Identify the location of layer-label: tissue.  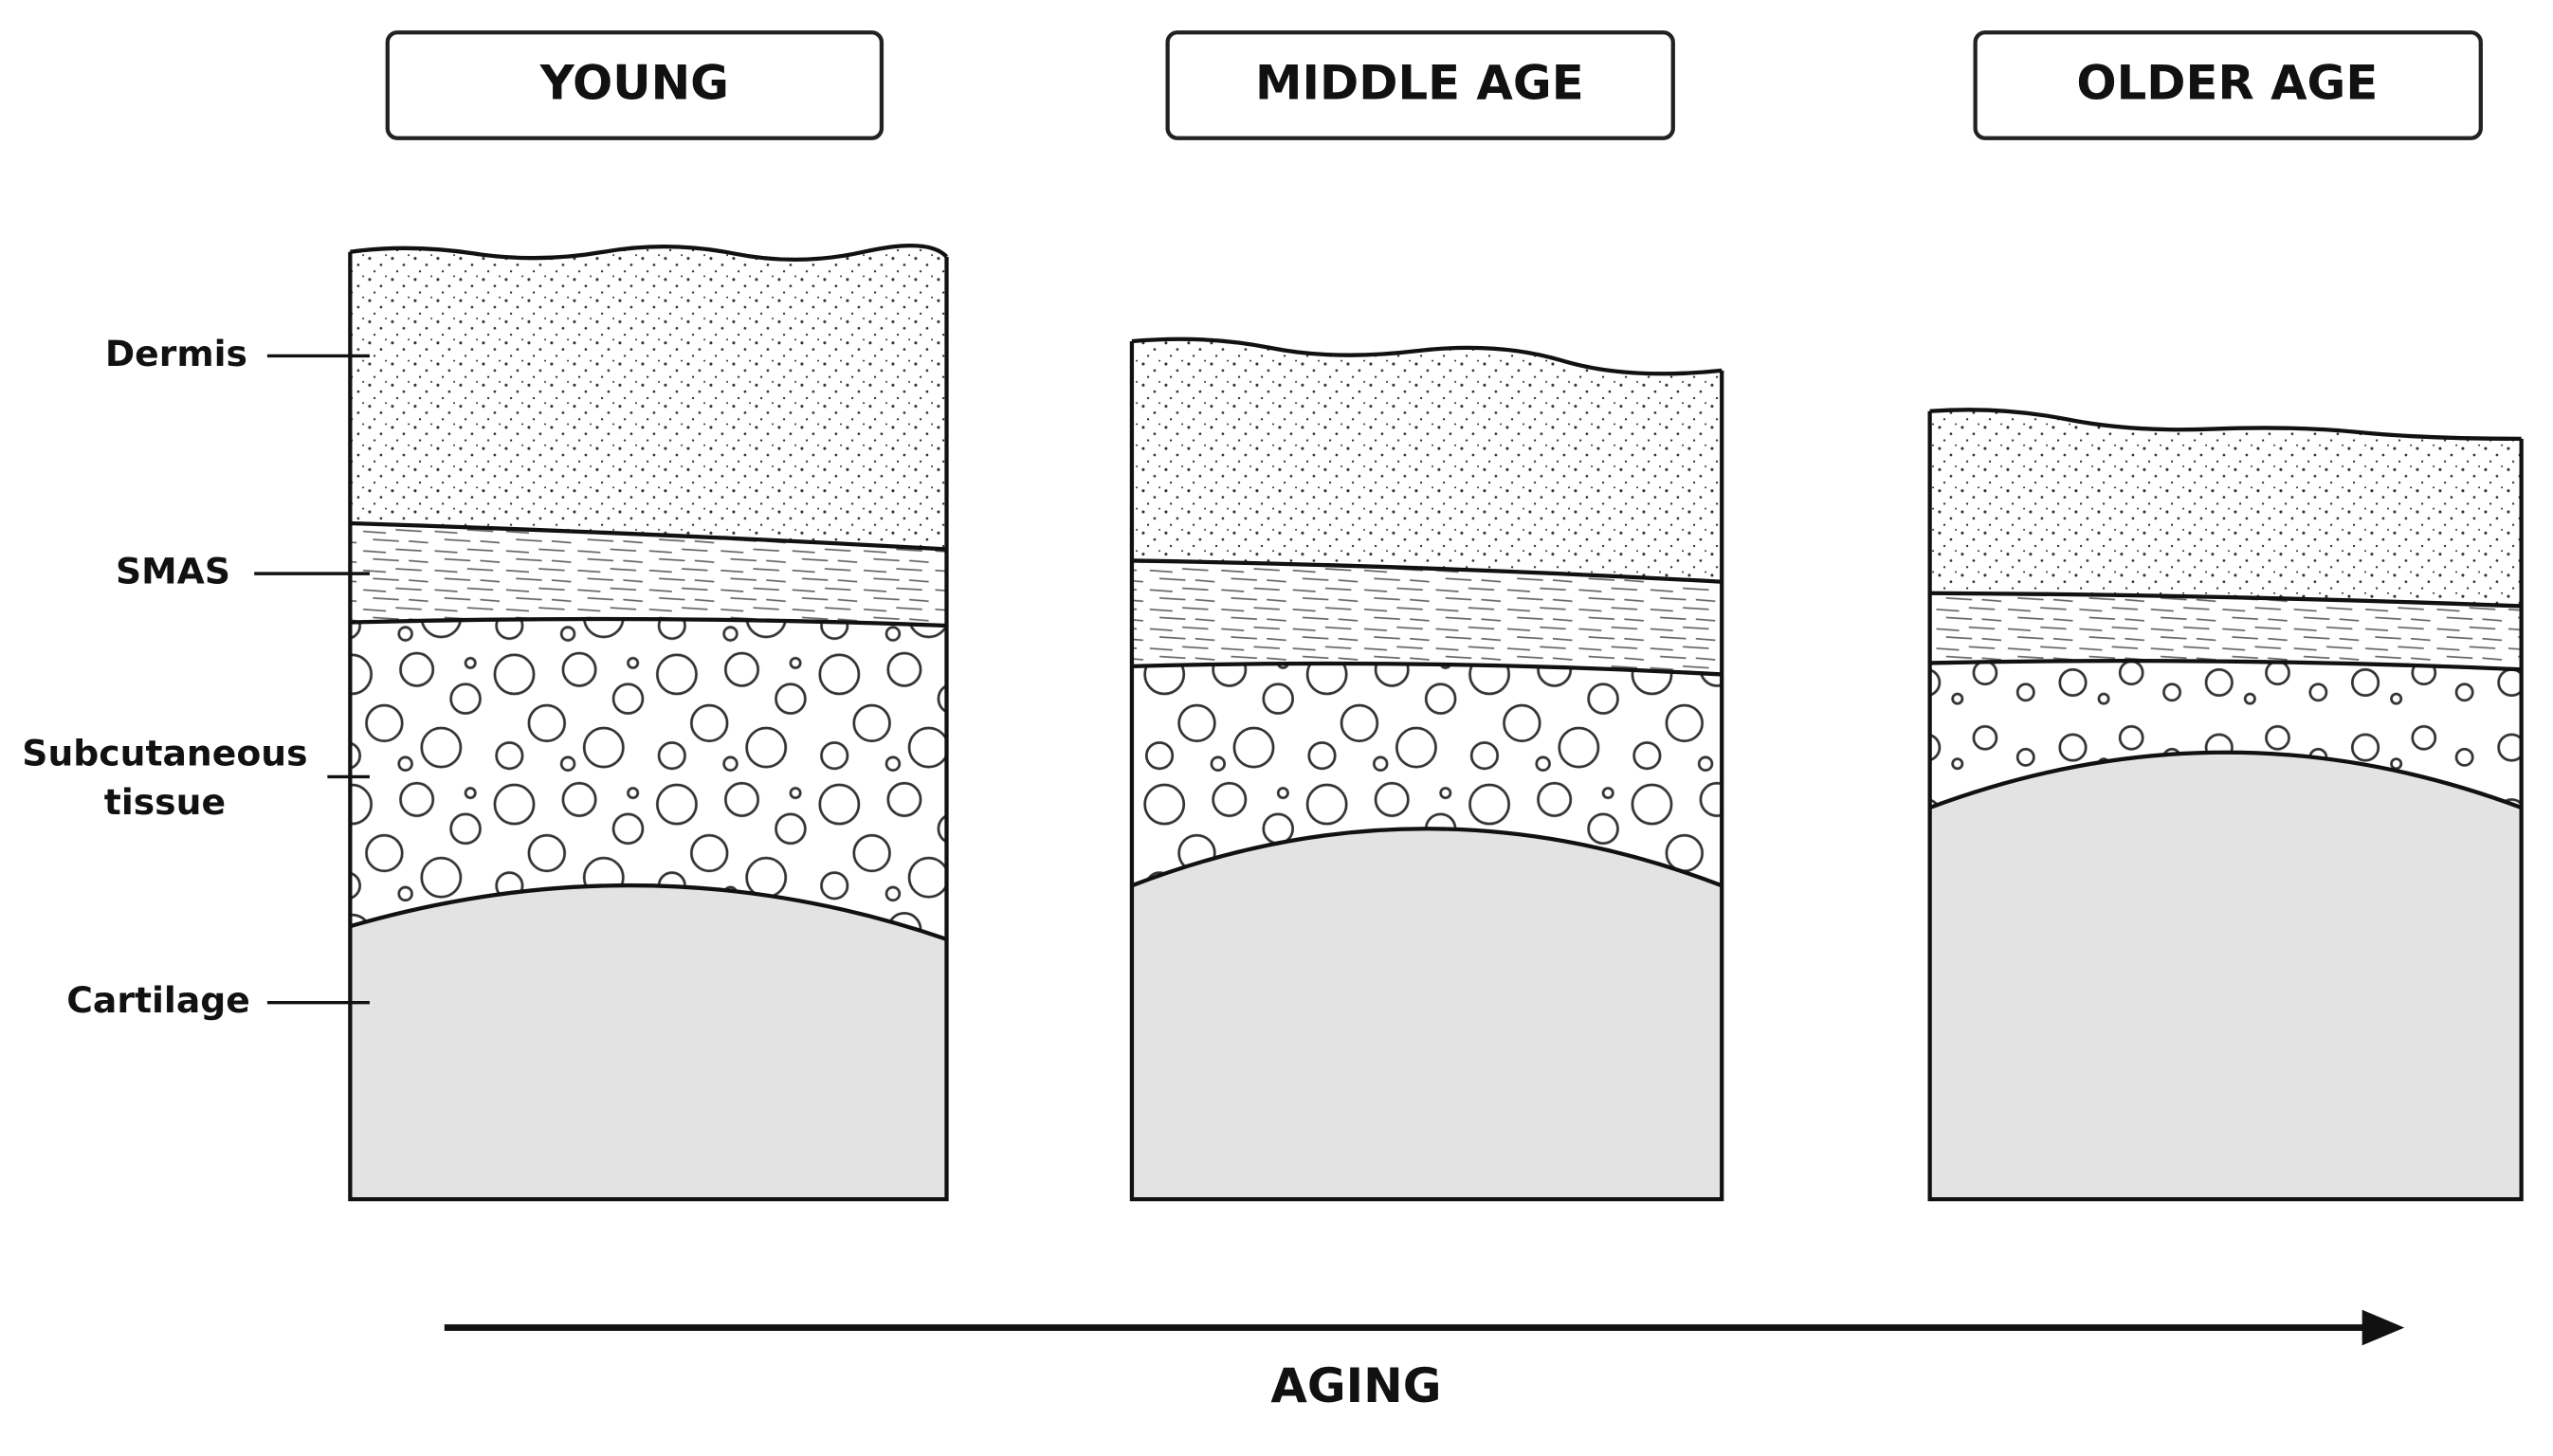
(165, 802).